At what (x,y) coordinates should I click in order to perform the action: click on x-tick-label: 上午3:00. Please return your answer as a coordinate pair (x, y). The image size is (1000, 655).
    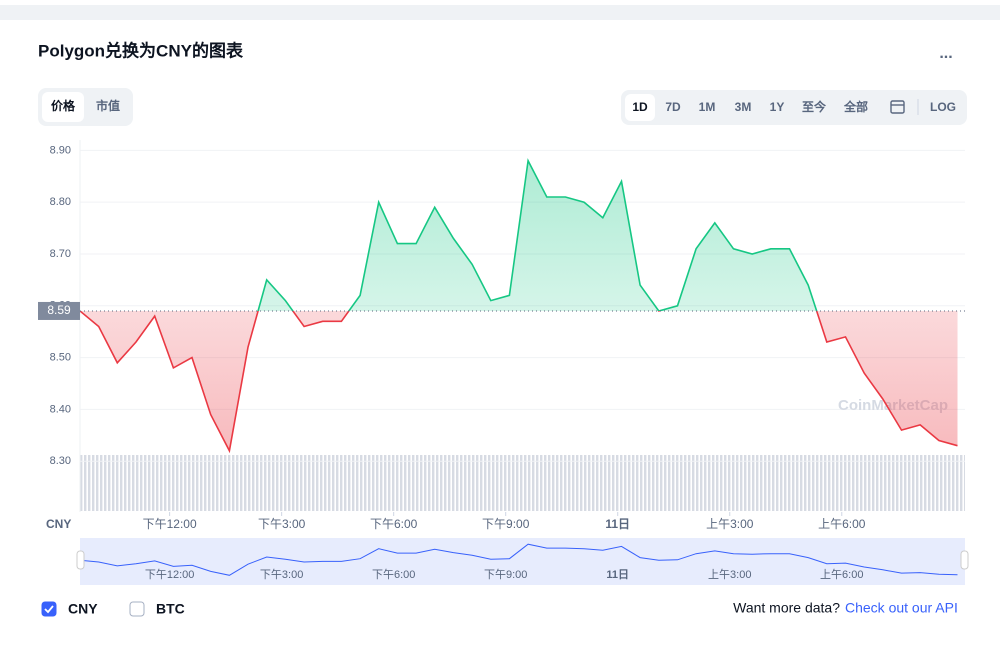
    Looking at the image, I should click on (730, 524).